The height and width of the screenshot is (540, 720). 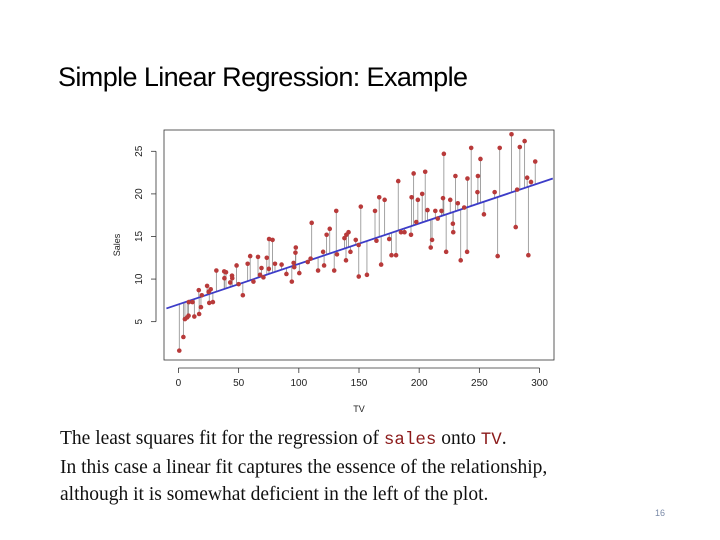 I want to click on y-tick-label: 5, so click(x=139, y=321).